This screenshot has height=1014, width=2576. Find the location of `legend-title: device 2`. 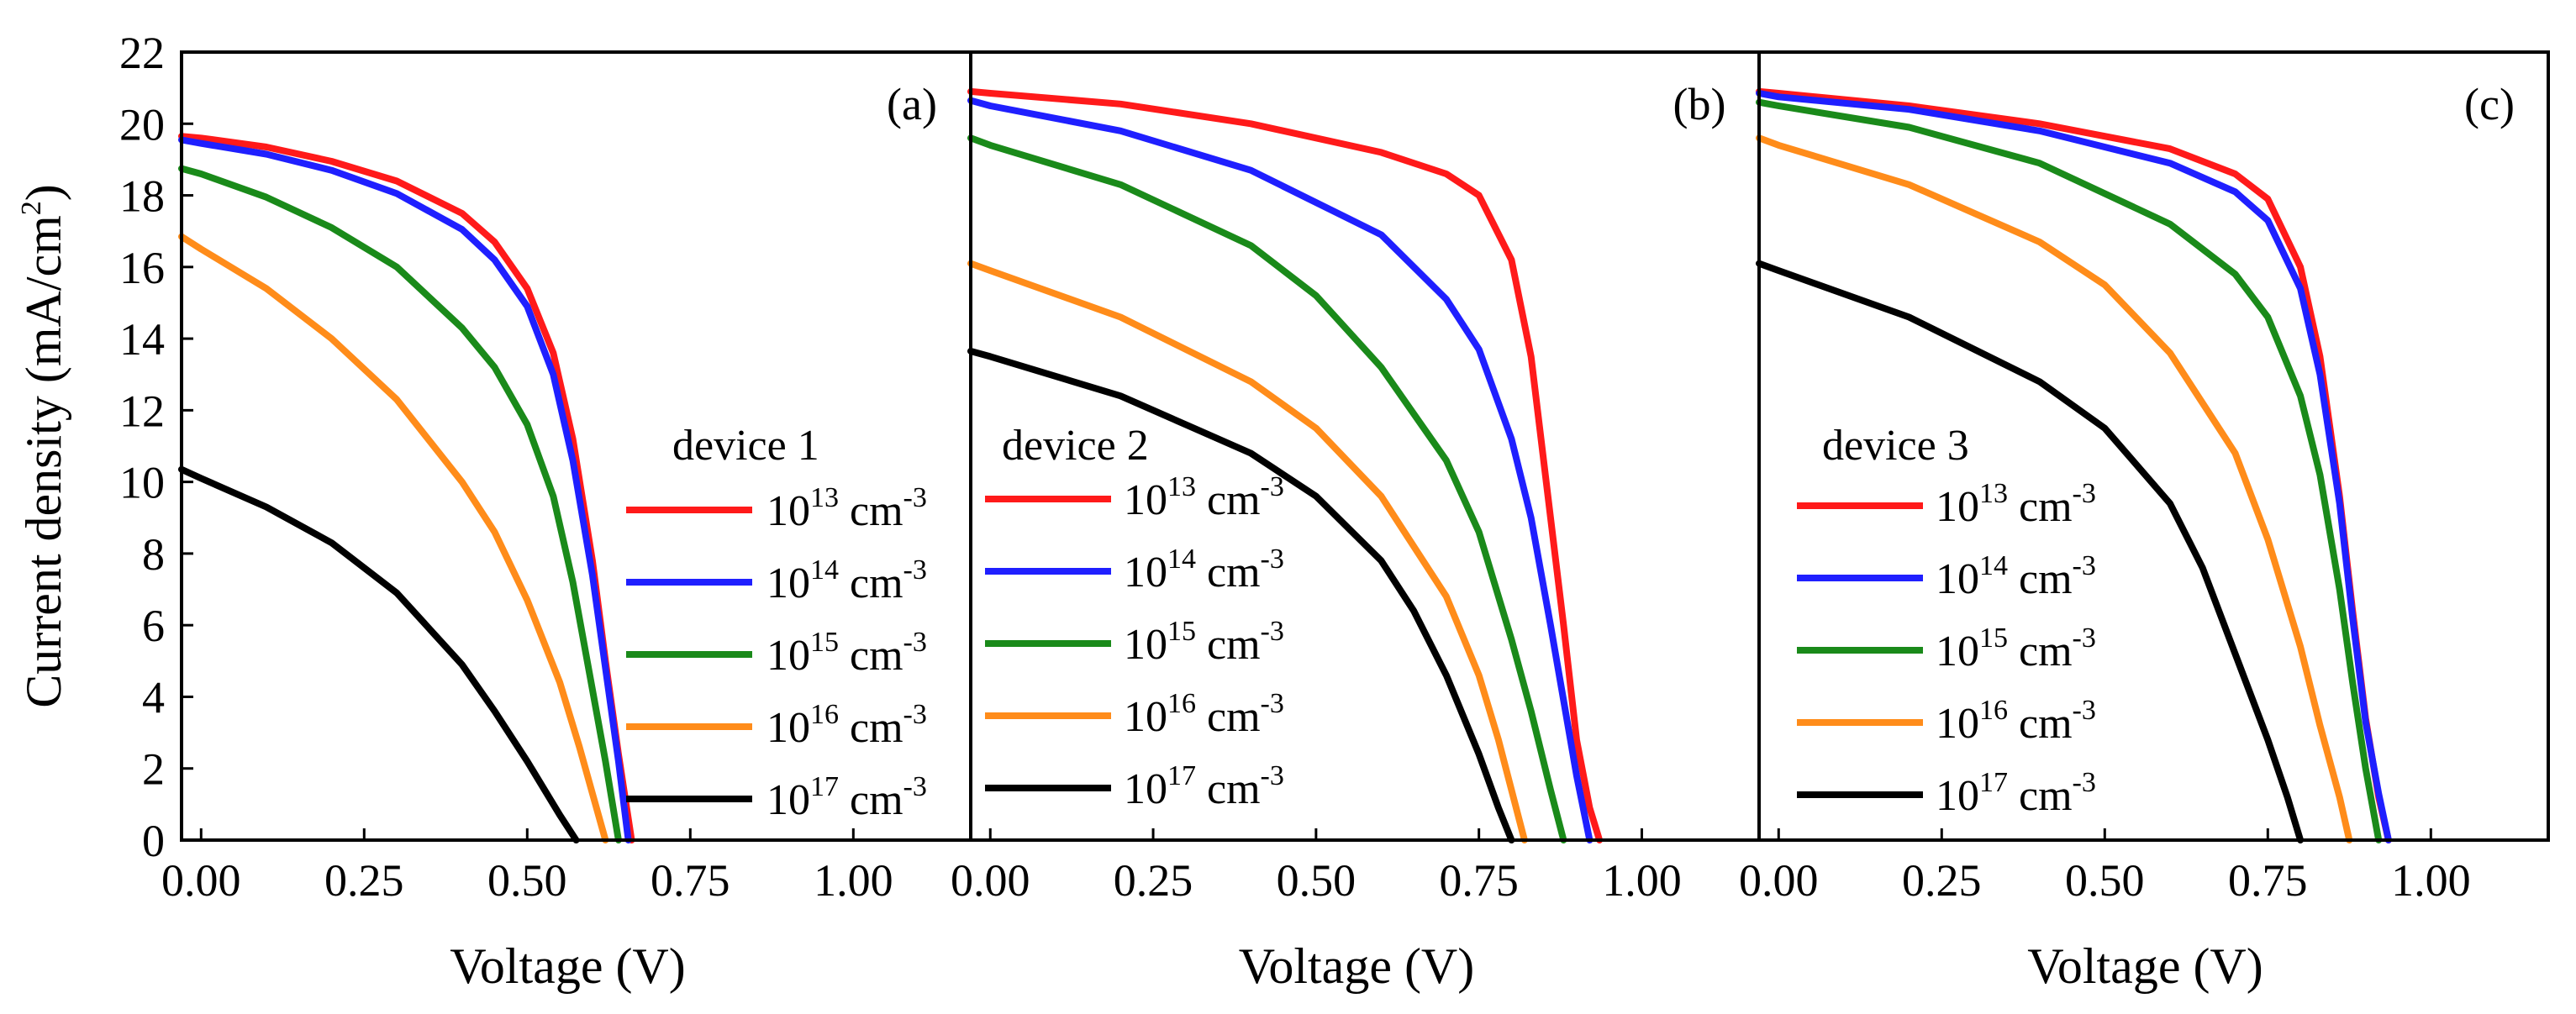

legend-title: device 2 is located at coordinates (1075, 446).